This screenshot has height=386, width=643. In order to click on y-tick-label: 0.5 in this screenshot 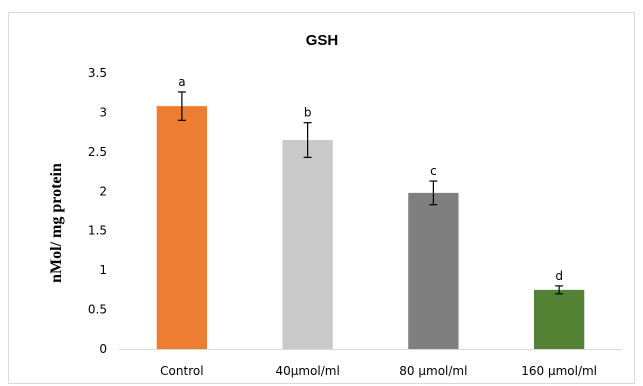, I will do `click(97, 310)`.